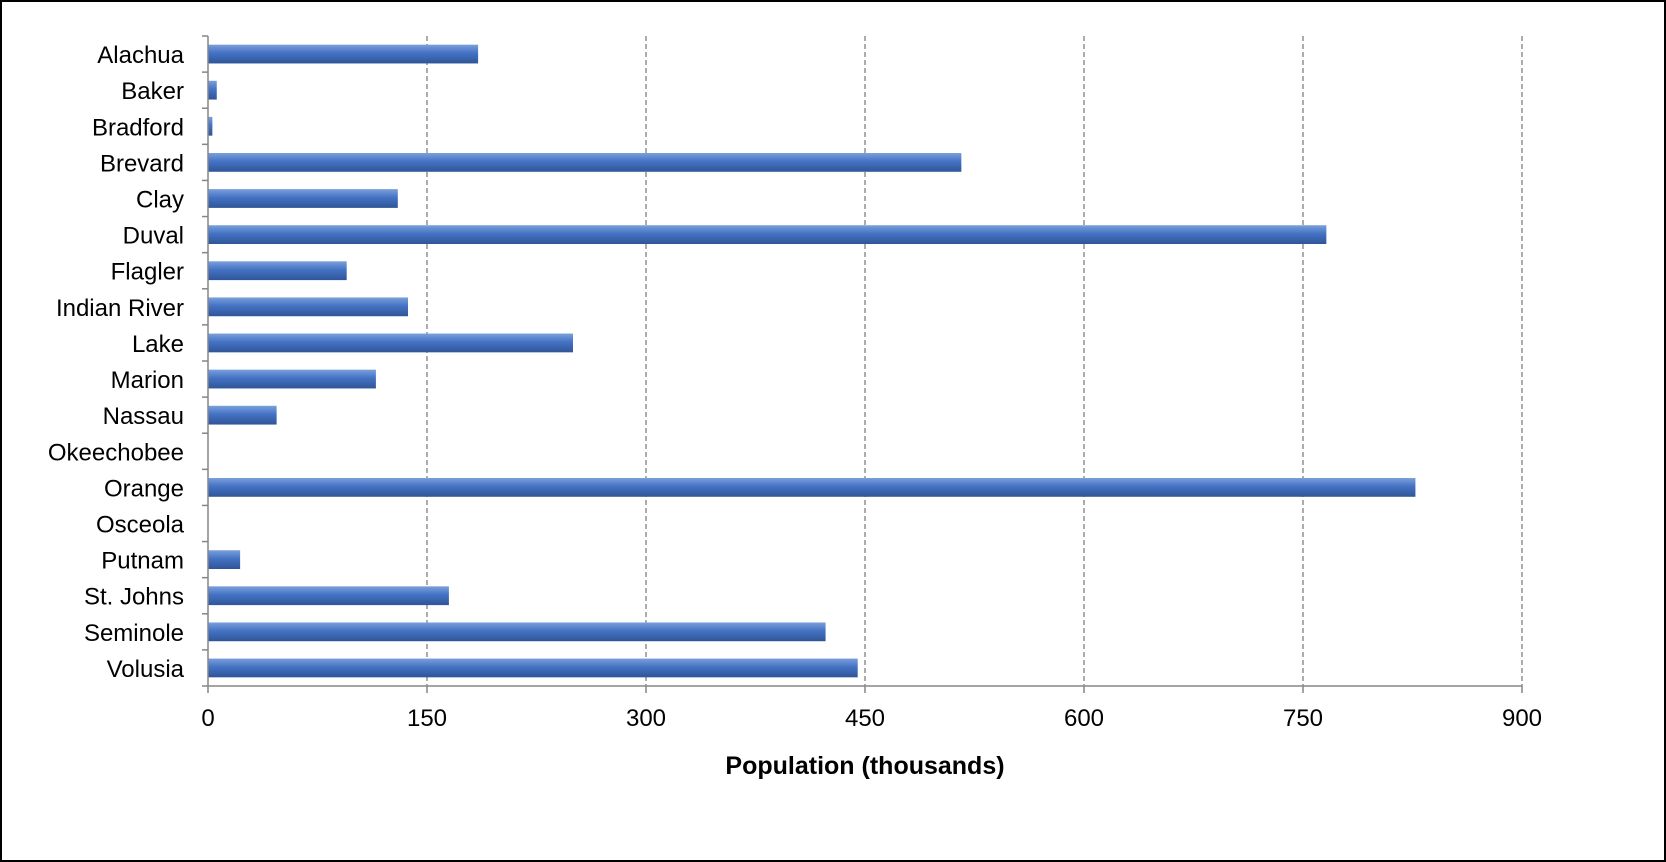 The height and width of the screenshot is (862, 1666). Describe the element at coordinates (646, 718) in the screenshot. I see `x-tick-label: 300` at that location.